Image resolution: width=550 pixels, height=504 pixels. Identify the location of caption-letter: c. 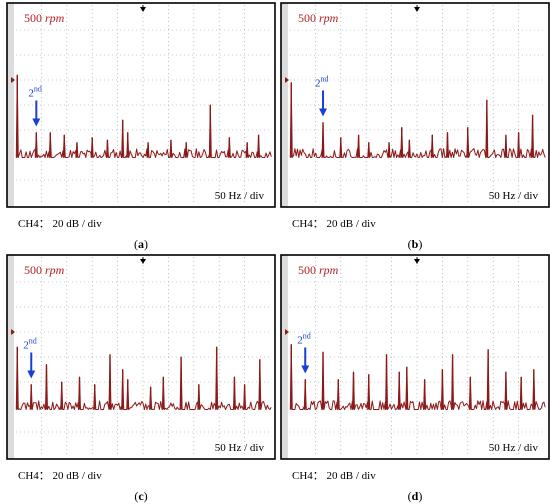
(141, 496).